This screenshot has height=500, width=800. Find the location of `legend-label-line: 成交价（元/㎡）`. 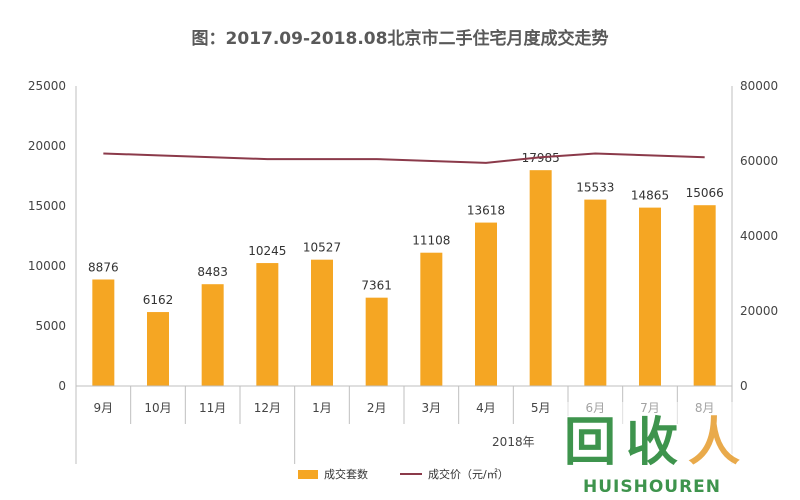

legend-label-line: 成交价（元/㎡） is located at coordinates (468, 474).